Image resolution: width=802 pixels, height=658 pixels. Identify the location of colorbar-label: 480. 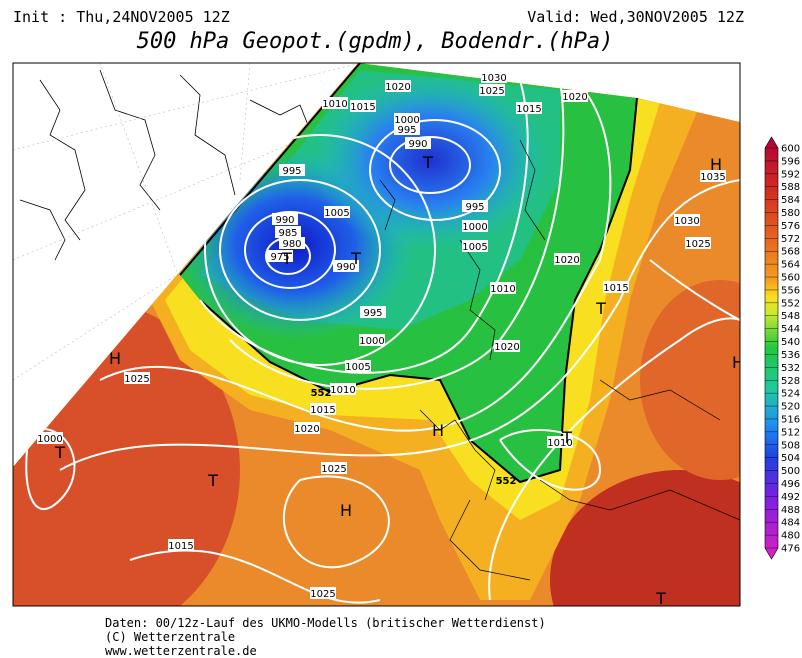
(790, 536).